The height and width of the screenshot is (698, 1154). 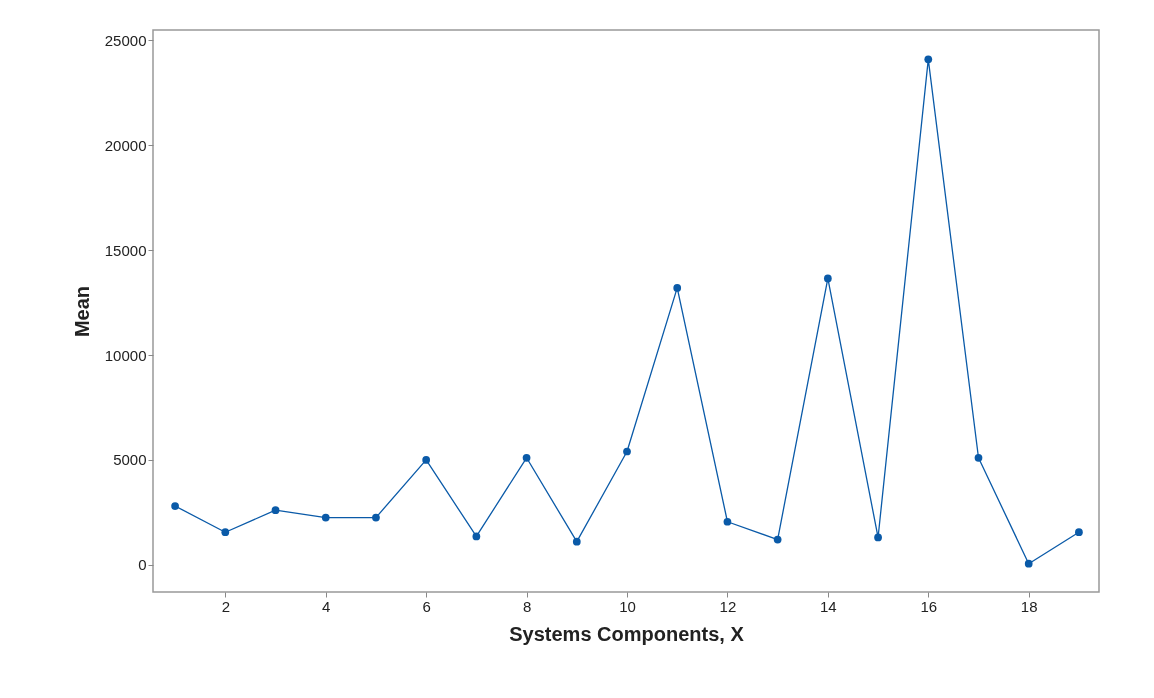 What do you see at coordinates (125, 145) in the screenshot?
I see `y-tick-label: 20000` at bounding box center [125, 145].